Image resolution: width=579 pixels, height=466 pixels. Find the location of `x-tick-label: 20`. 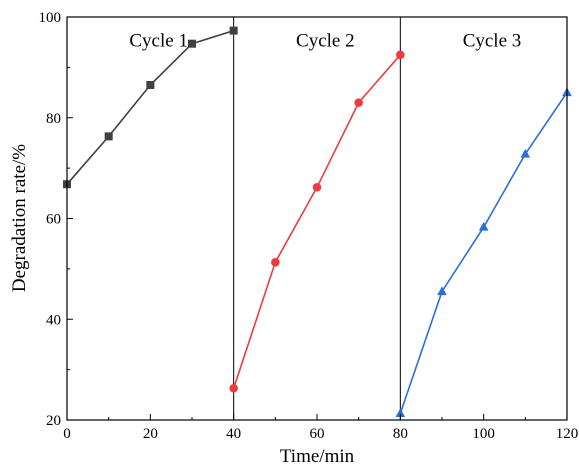

x-tick-label: 20 is located at coordinates (150, 434).